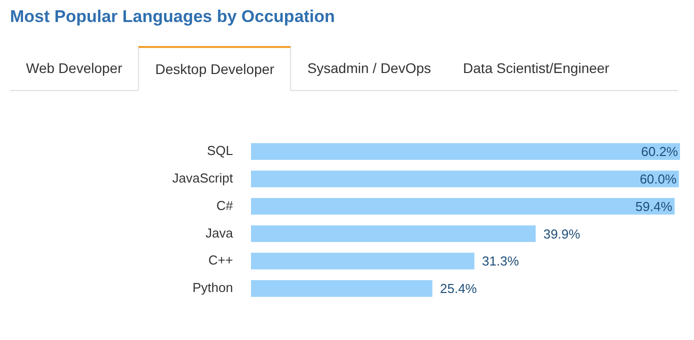 The image size is (694, 340). I want to click on chart-title: Most Popular Languages by Occupation, so click(172, 17).